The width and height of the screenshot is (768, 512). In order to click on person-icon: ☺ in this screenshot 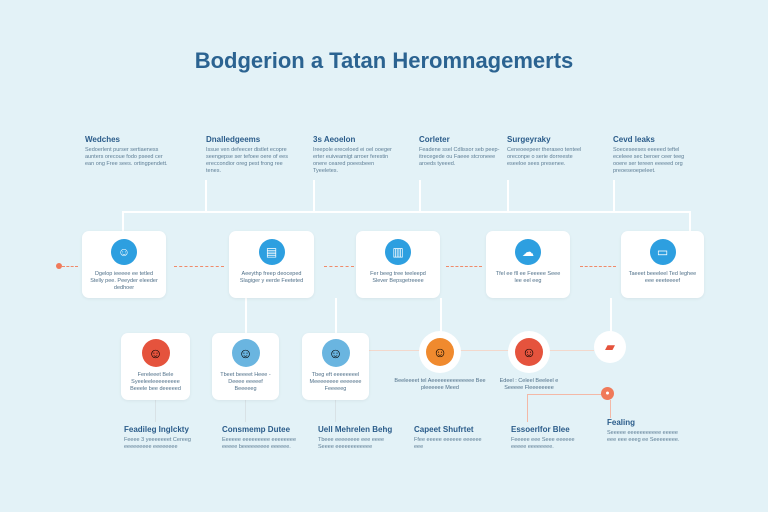, I will do `click(124, 252)`.